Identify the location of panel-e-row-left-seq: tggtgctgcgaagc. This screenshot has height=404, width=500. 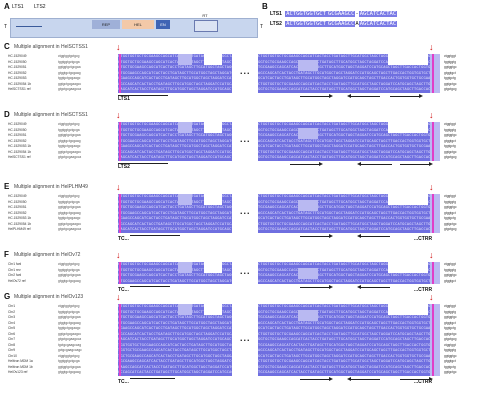
(69, 218).